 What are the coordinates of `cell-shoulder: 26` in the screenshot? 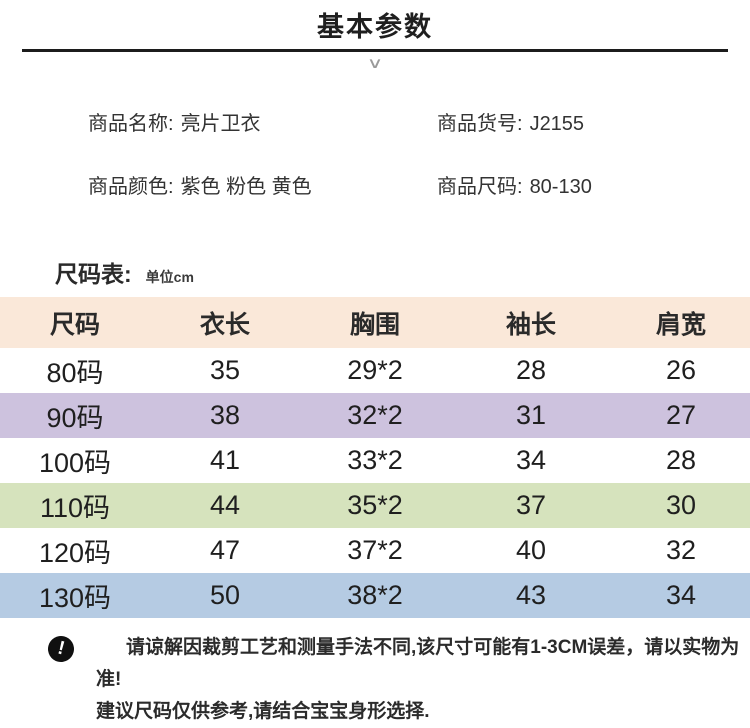 It's located at (681, 370).